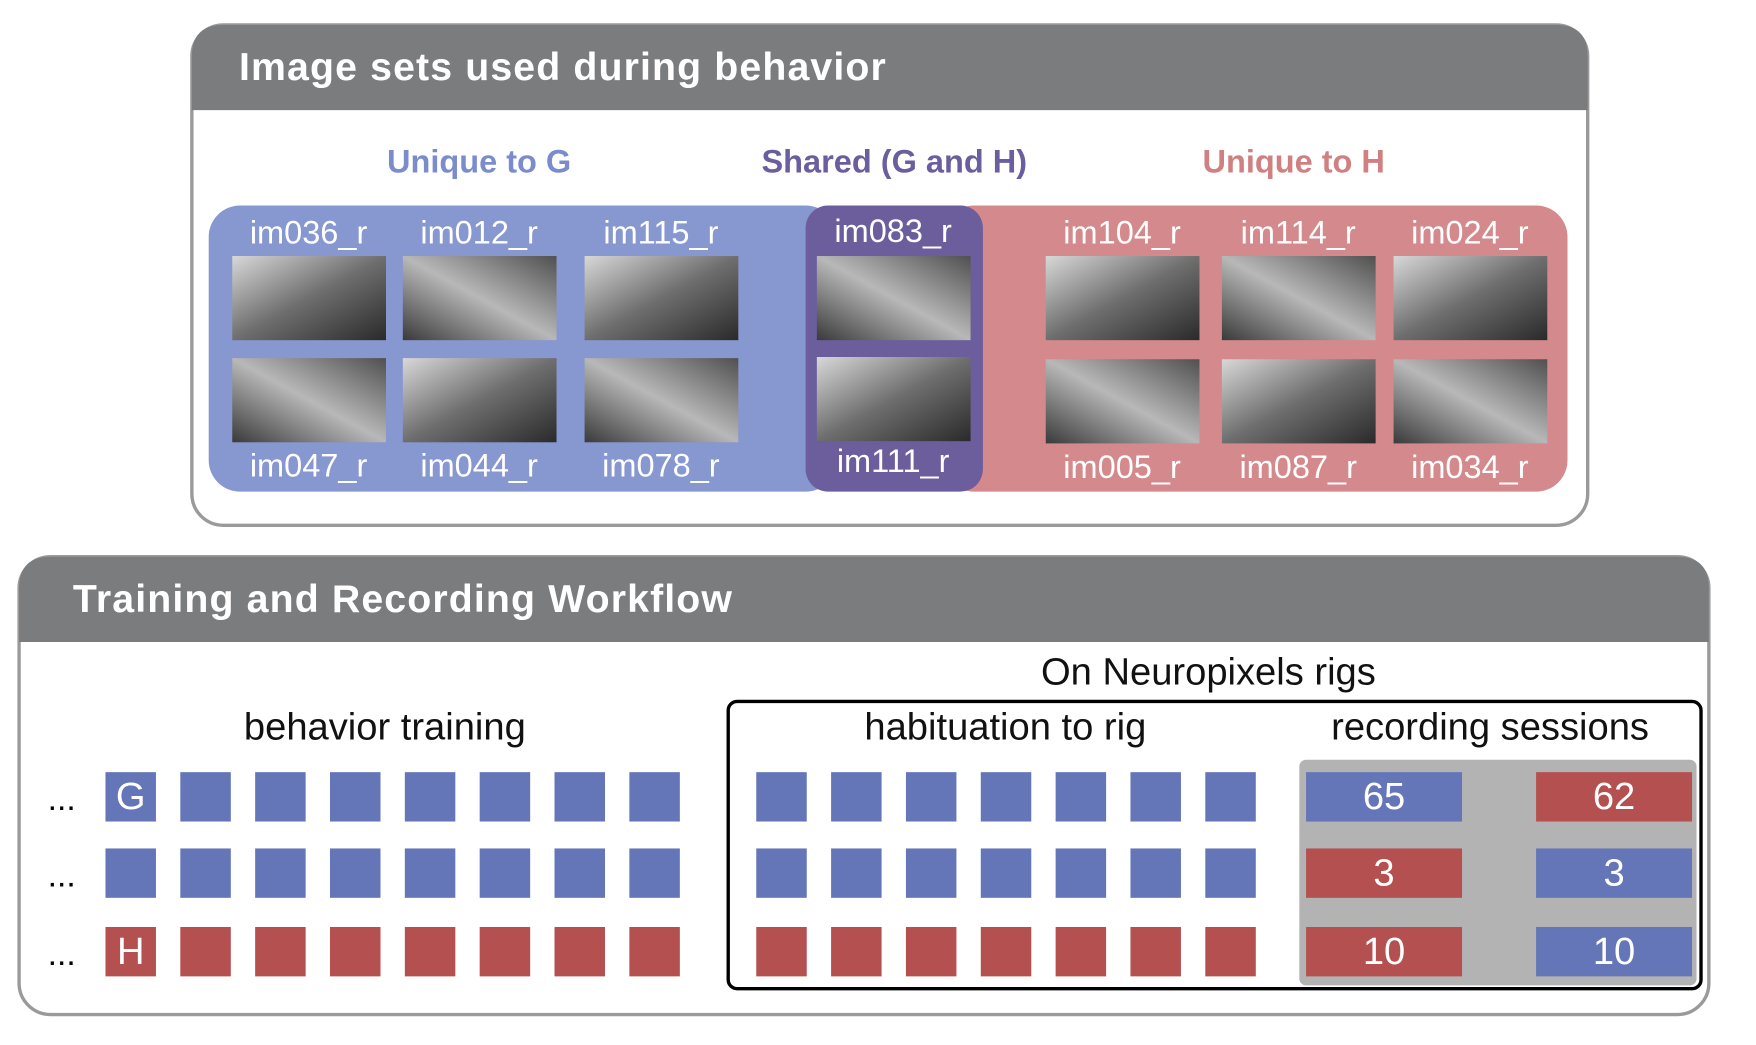 This screenshot has width=1756, height=1045. I want to click on image-label: im083_r, so click(893, 231).